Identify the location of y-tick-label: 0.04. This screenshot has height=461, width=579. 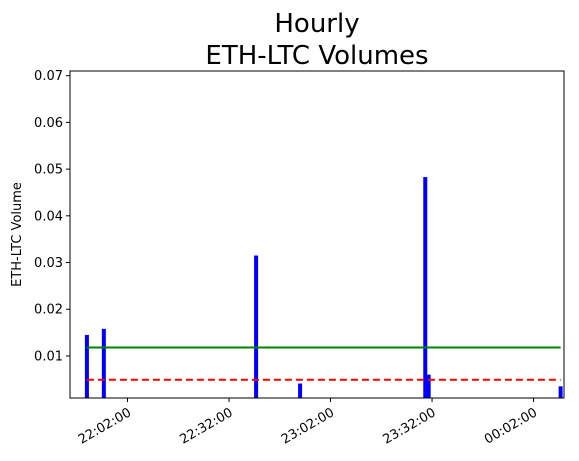
(48, 216).